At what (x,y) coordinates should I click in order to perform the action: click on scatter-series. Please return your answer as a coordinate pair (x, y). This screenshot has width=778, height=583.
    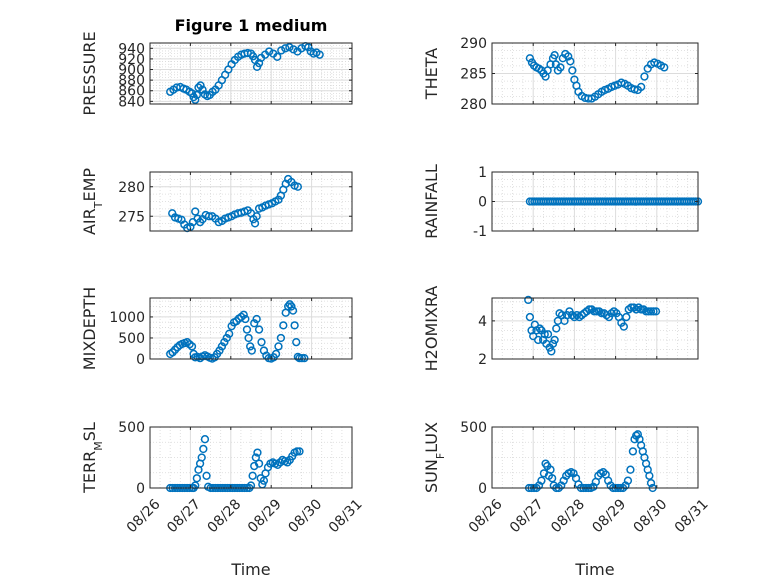
    Looking at the image, I should click on (235, 203).